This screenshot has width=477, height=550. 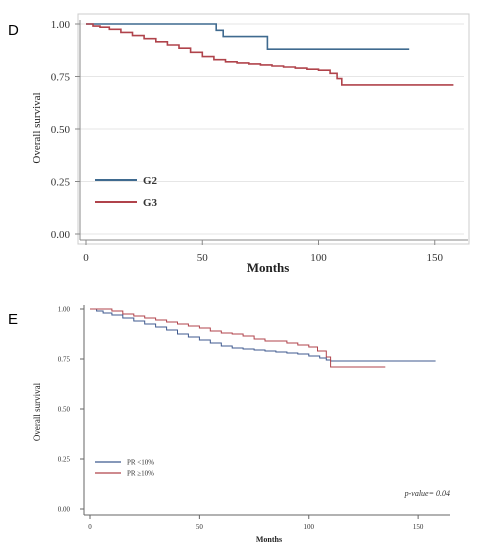 I want to click on panel-d-x-axis-title: Months, so click(x=268, y=267).